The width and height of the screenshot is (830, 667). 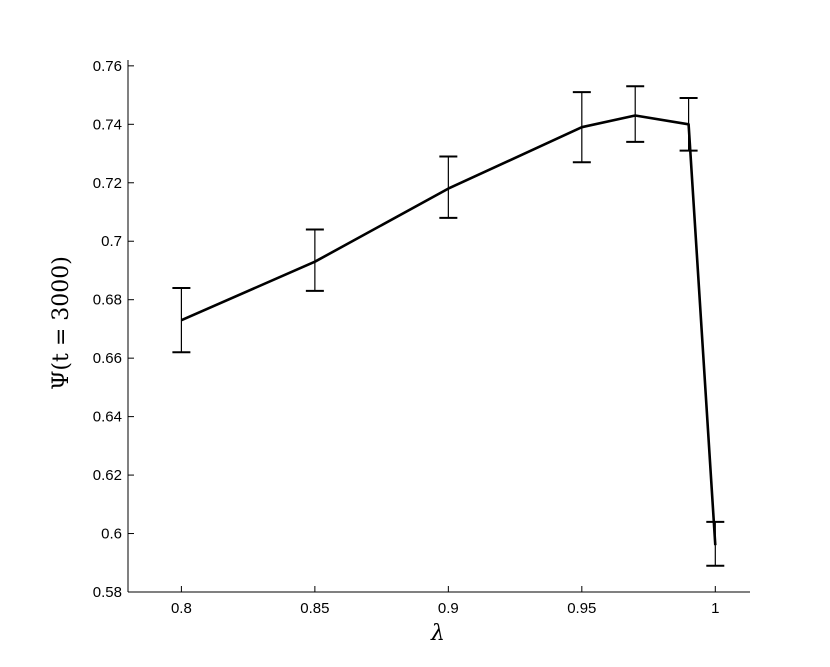 I want to click on y-tick-label: 0.66, so click(x=107, y=358).